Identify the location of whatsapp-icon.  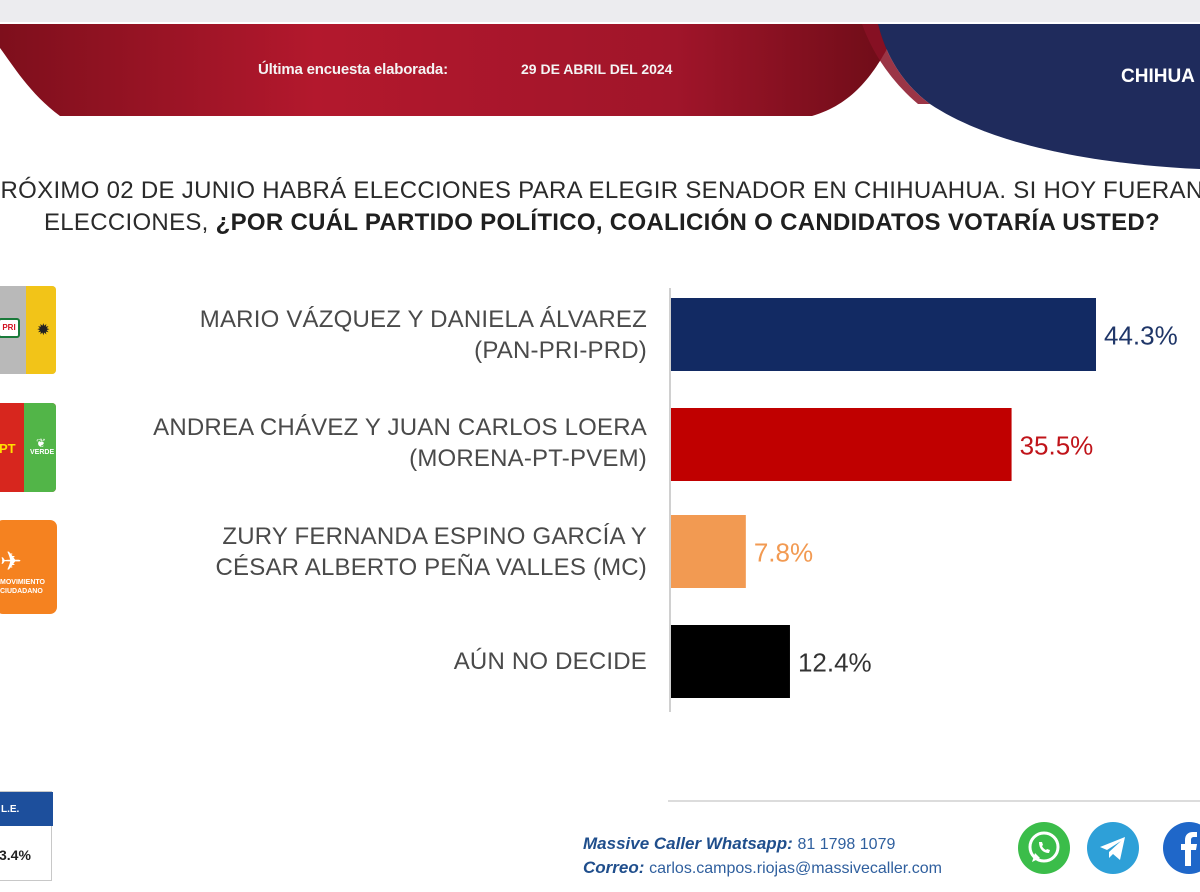
(1044, 847).